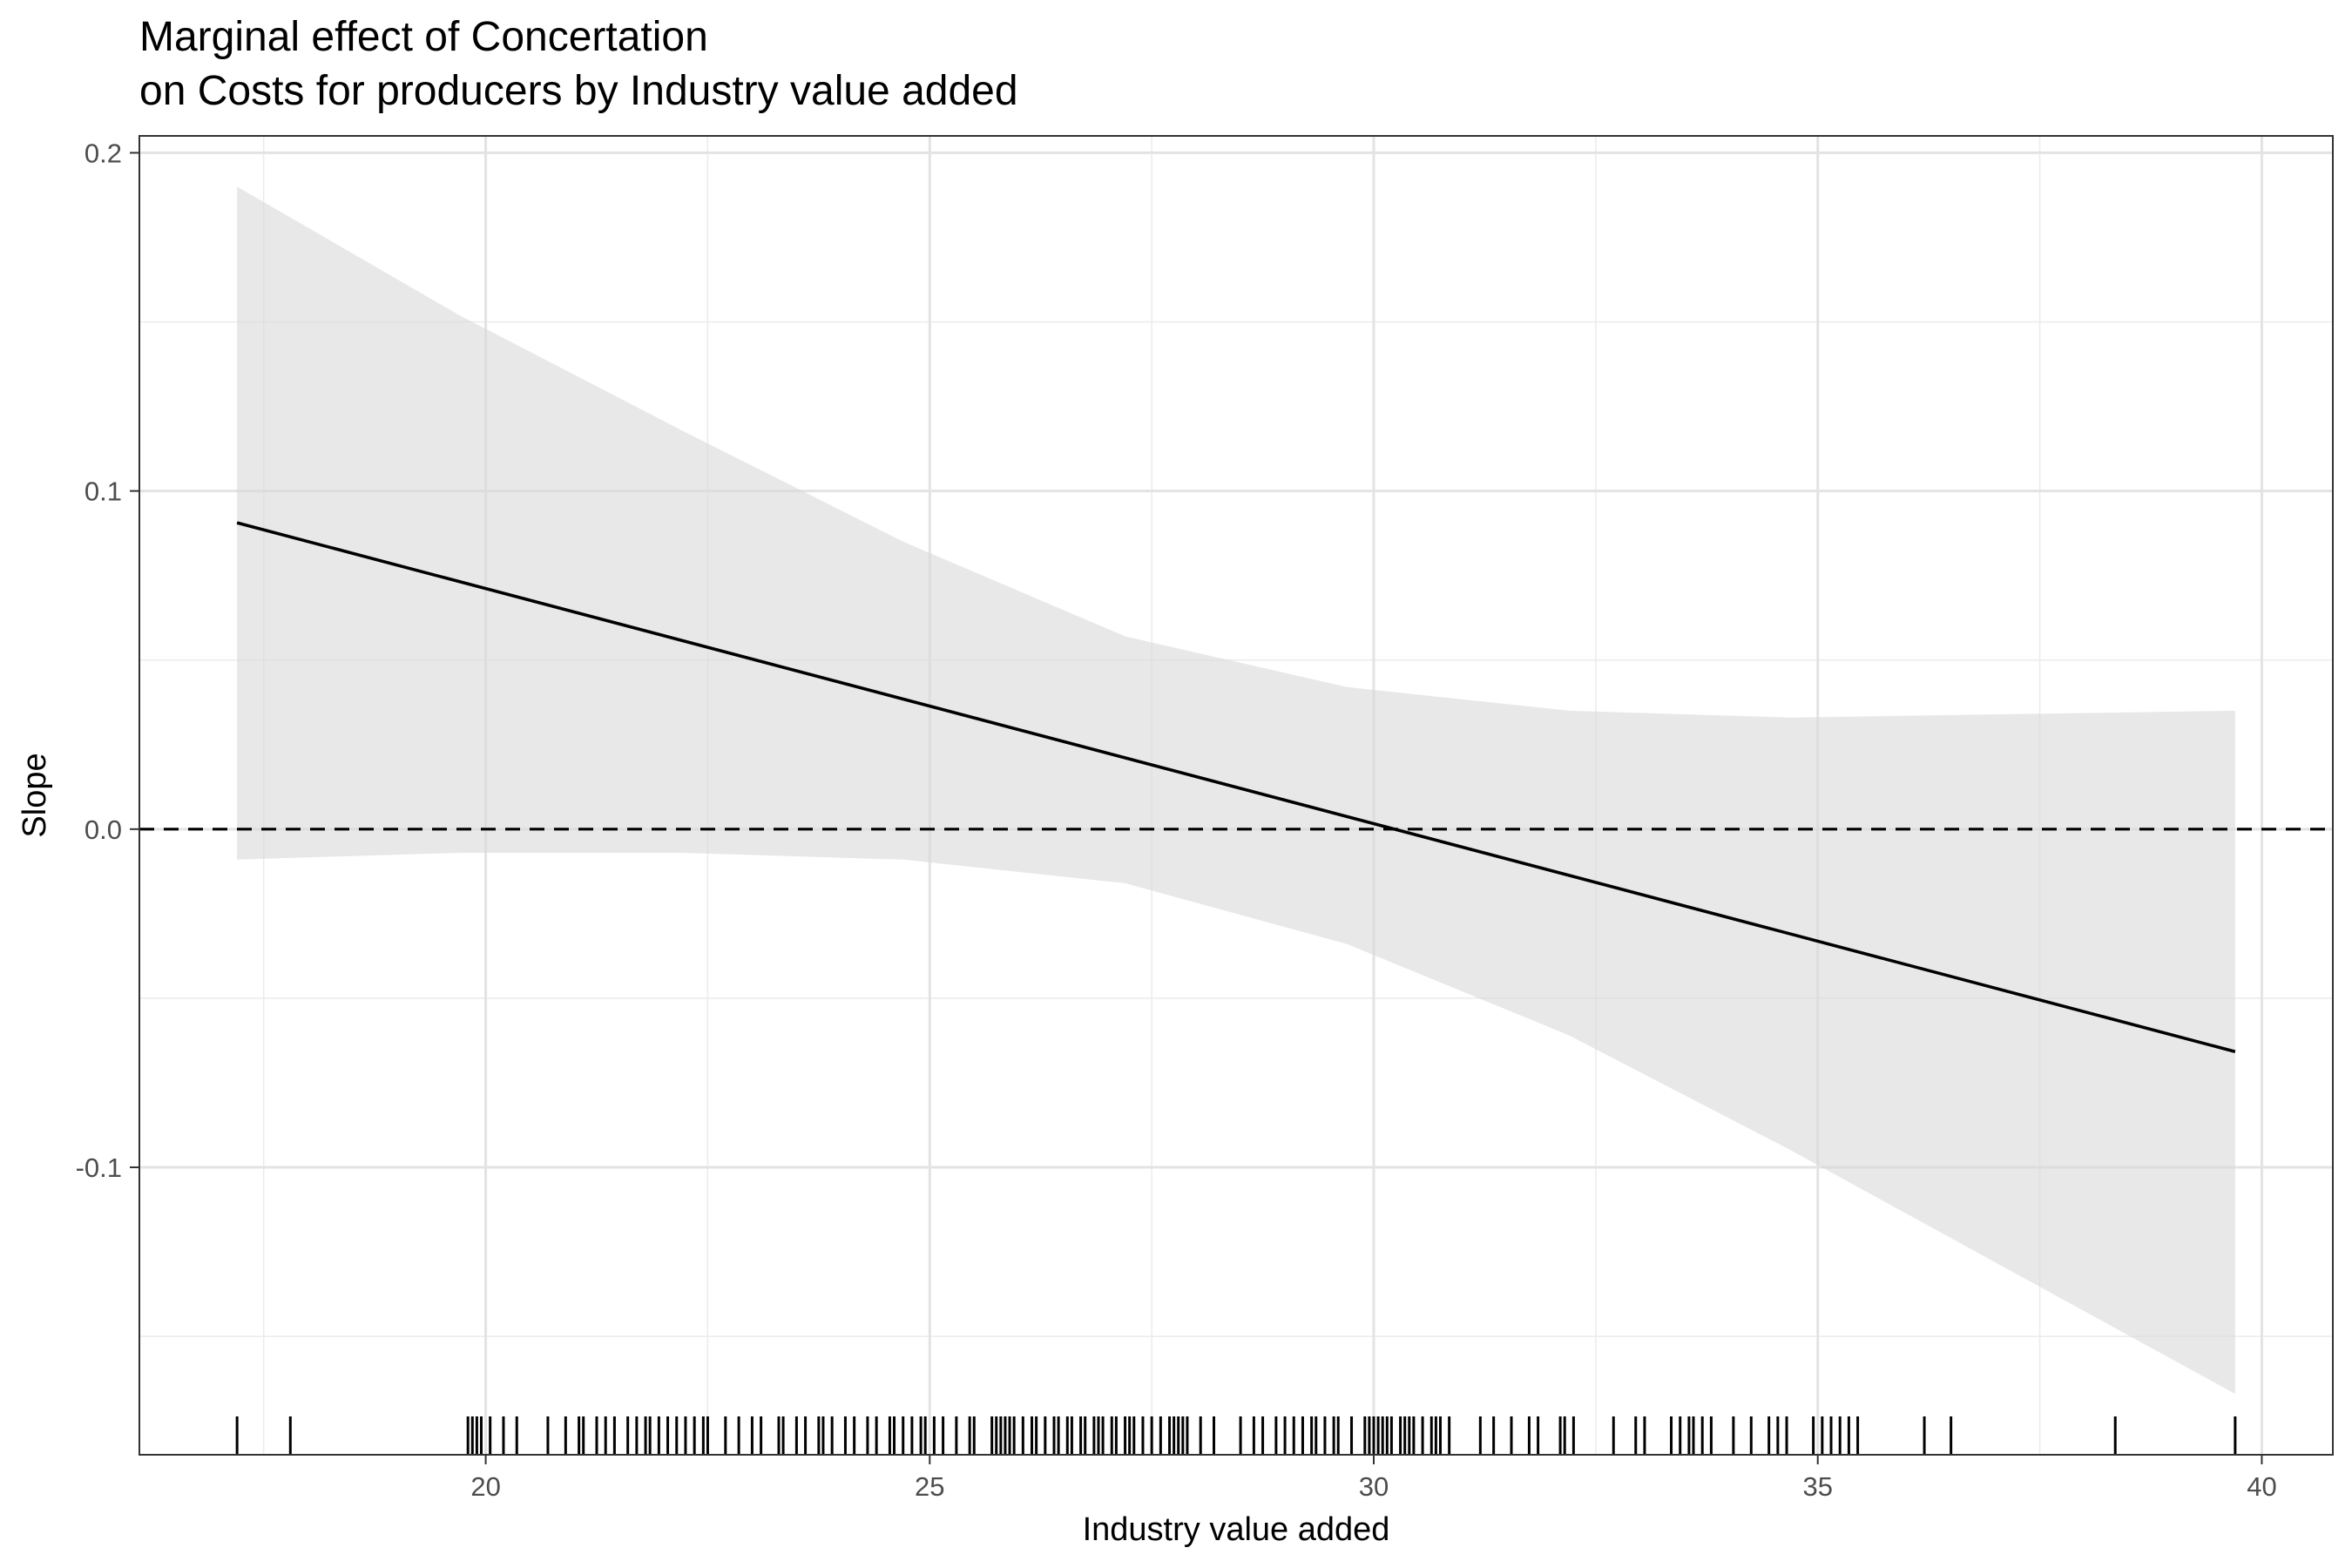  What do you see at coordinates (35, 795) in the screenshot?
I see `y-axis-title: Slope` at bounding box center [35, 795].